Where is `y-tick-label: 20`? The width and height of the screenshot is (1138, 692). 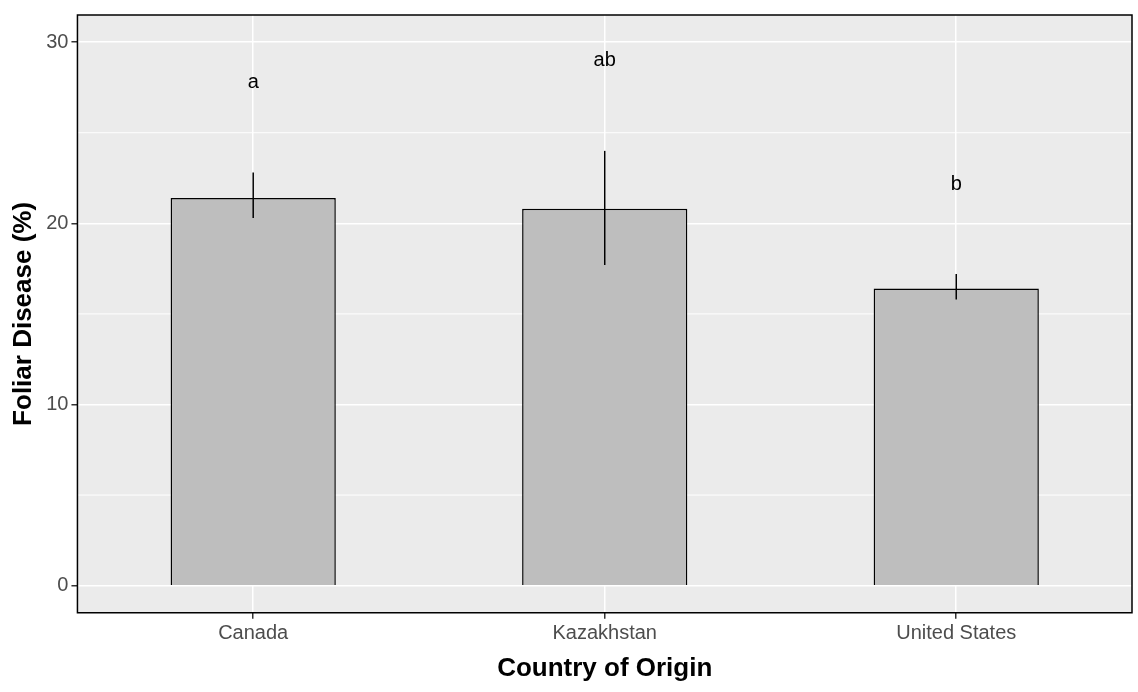 y-tick-label: 20 is located at coordinates (57, 221).